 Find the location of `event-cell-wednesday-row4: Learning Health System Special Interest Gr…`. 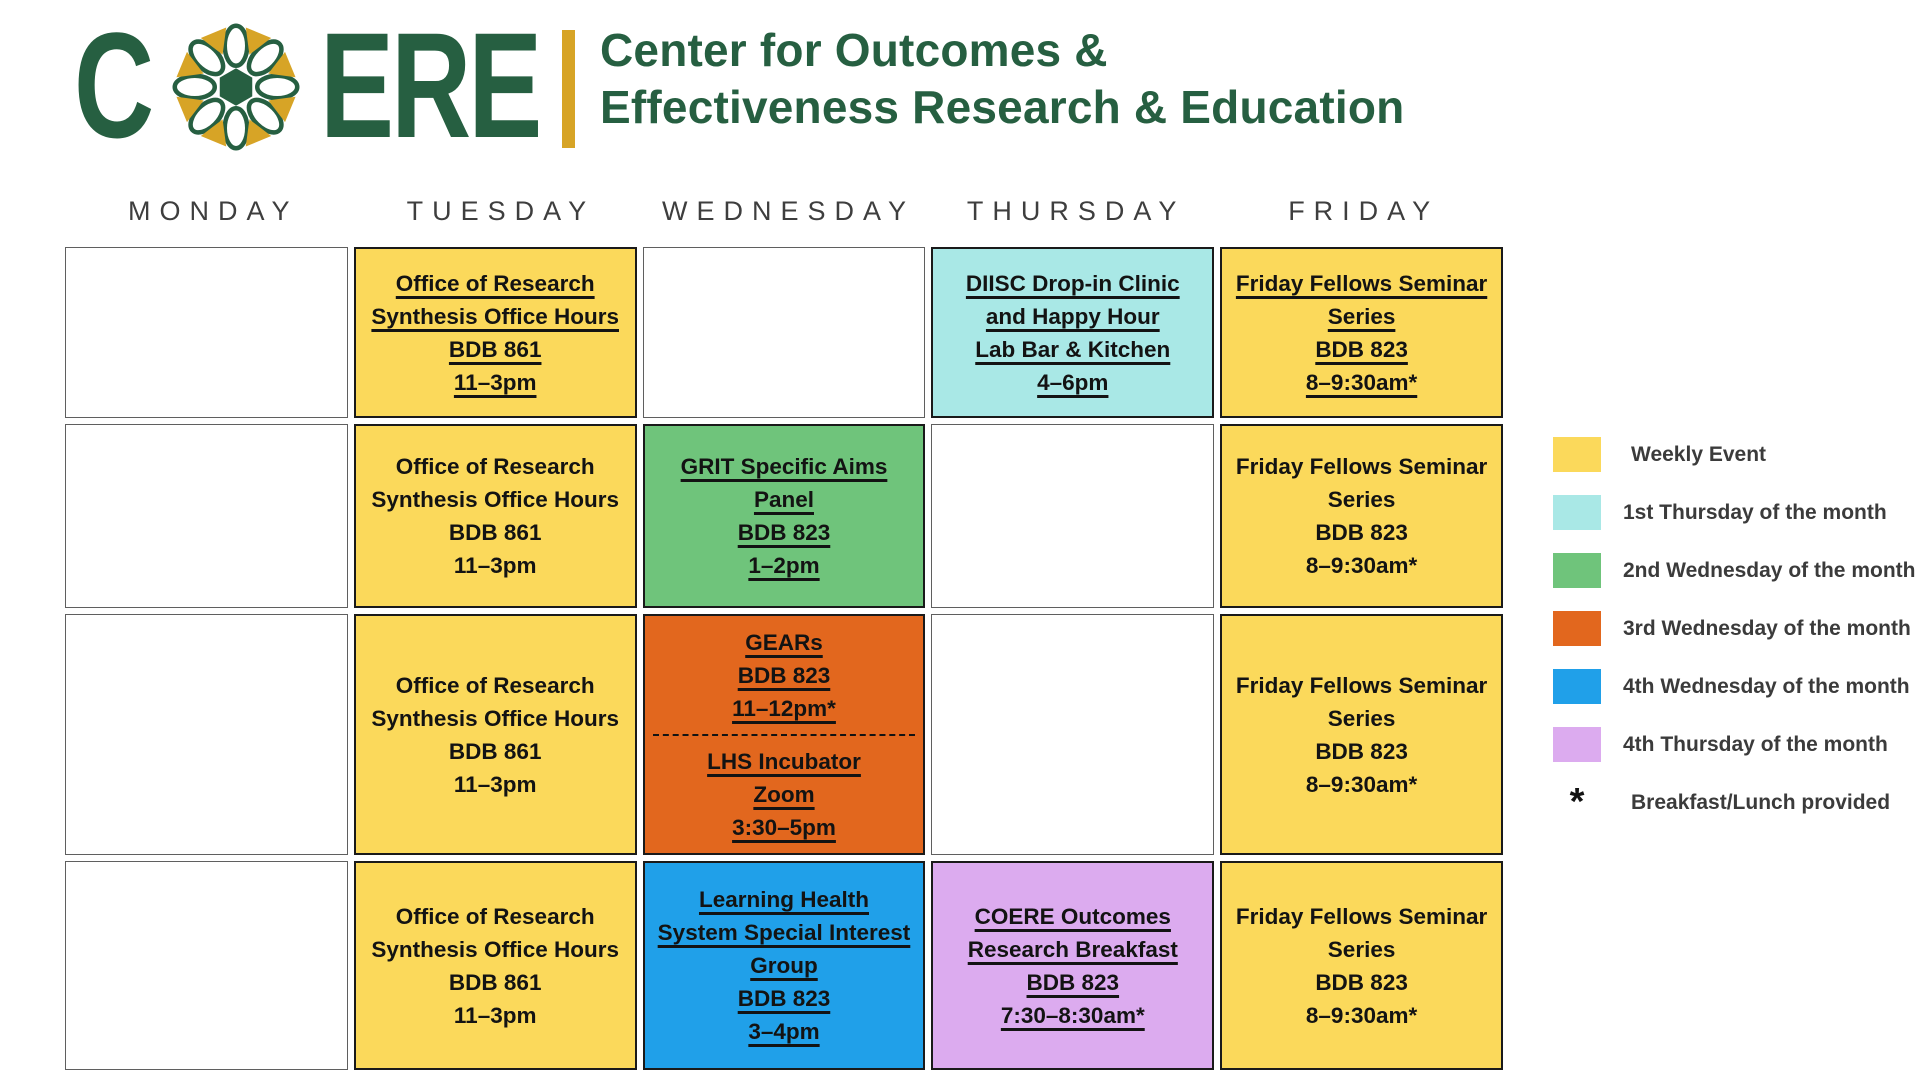

event-cell-wednesday-row4: Learning Health System Special Interest Gr… is located at coordinates (784, 965).